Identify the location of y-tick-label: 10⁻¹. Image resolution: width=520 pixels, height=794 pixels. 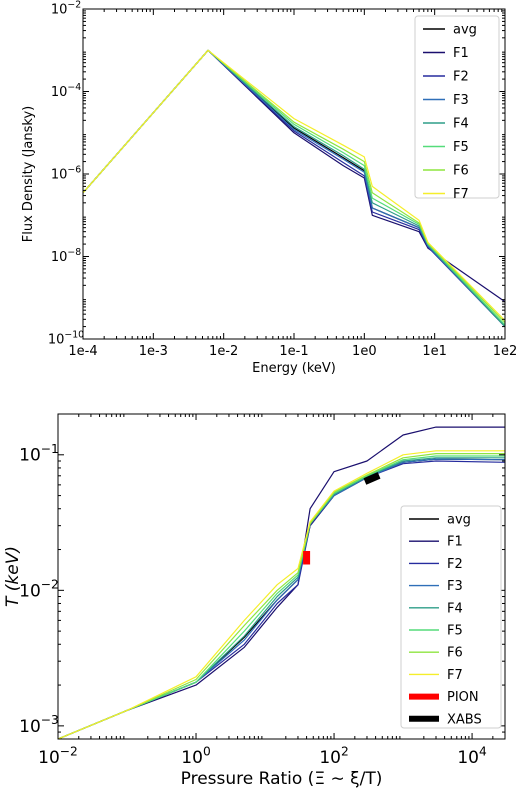
(39, 454).